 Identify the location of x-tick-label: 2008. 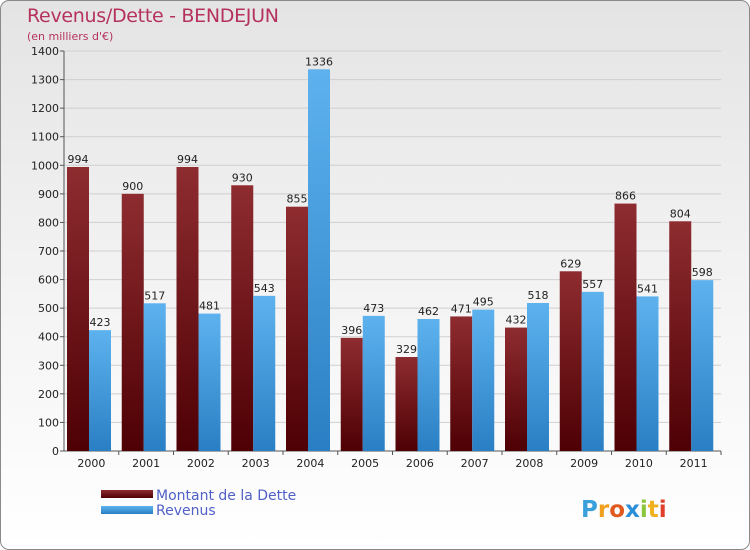
(529, 463).